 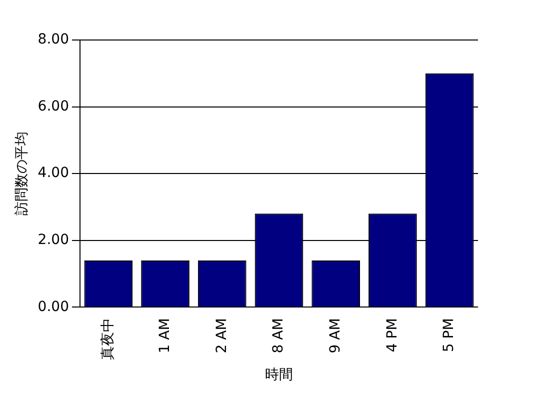 I want to click on x-tick-label: 8 AM, so click(x=278, y=336).